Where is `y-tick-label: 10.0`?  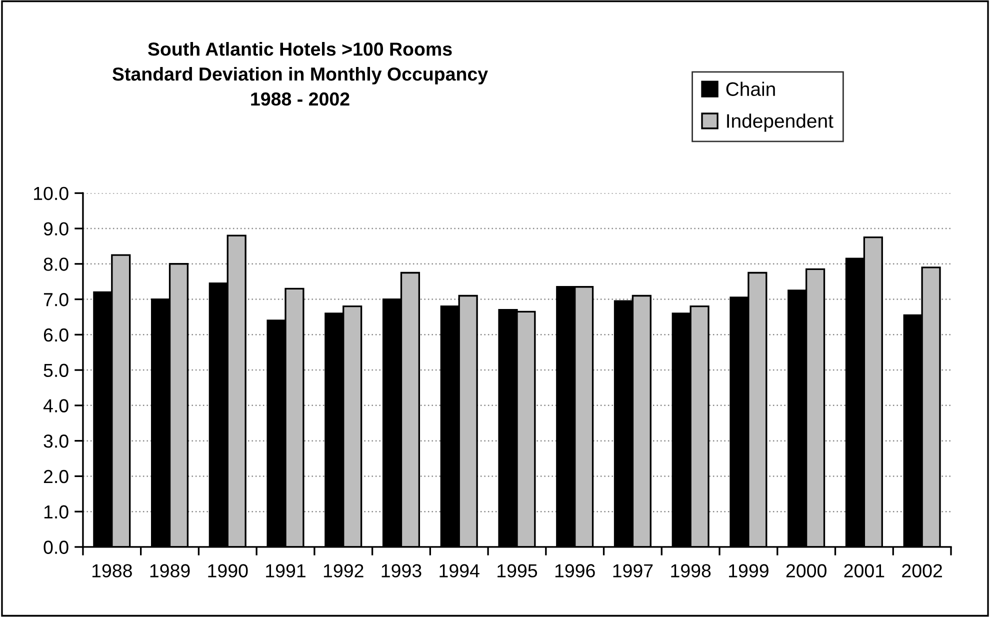 y-tick-label: 10.0 is located at coordinates (51, 193).